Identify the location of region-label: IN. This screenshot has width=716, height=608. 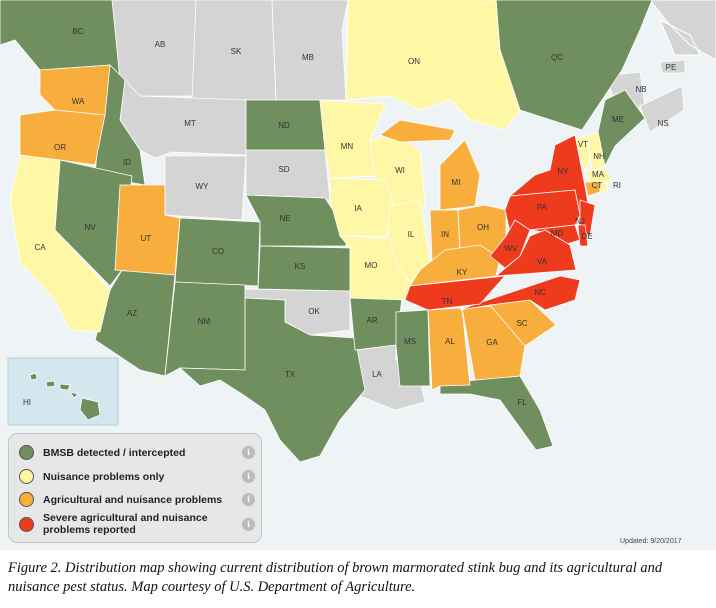
(445, 234).